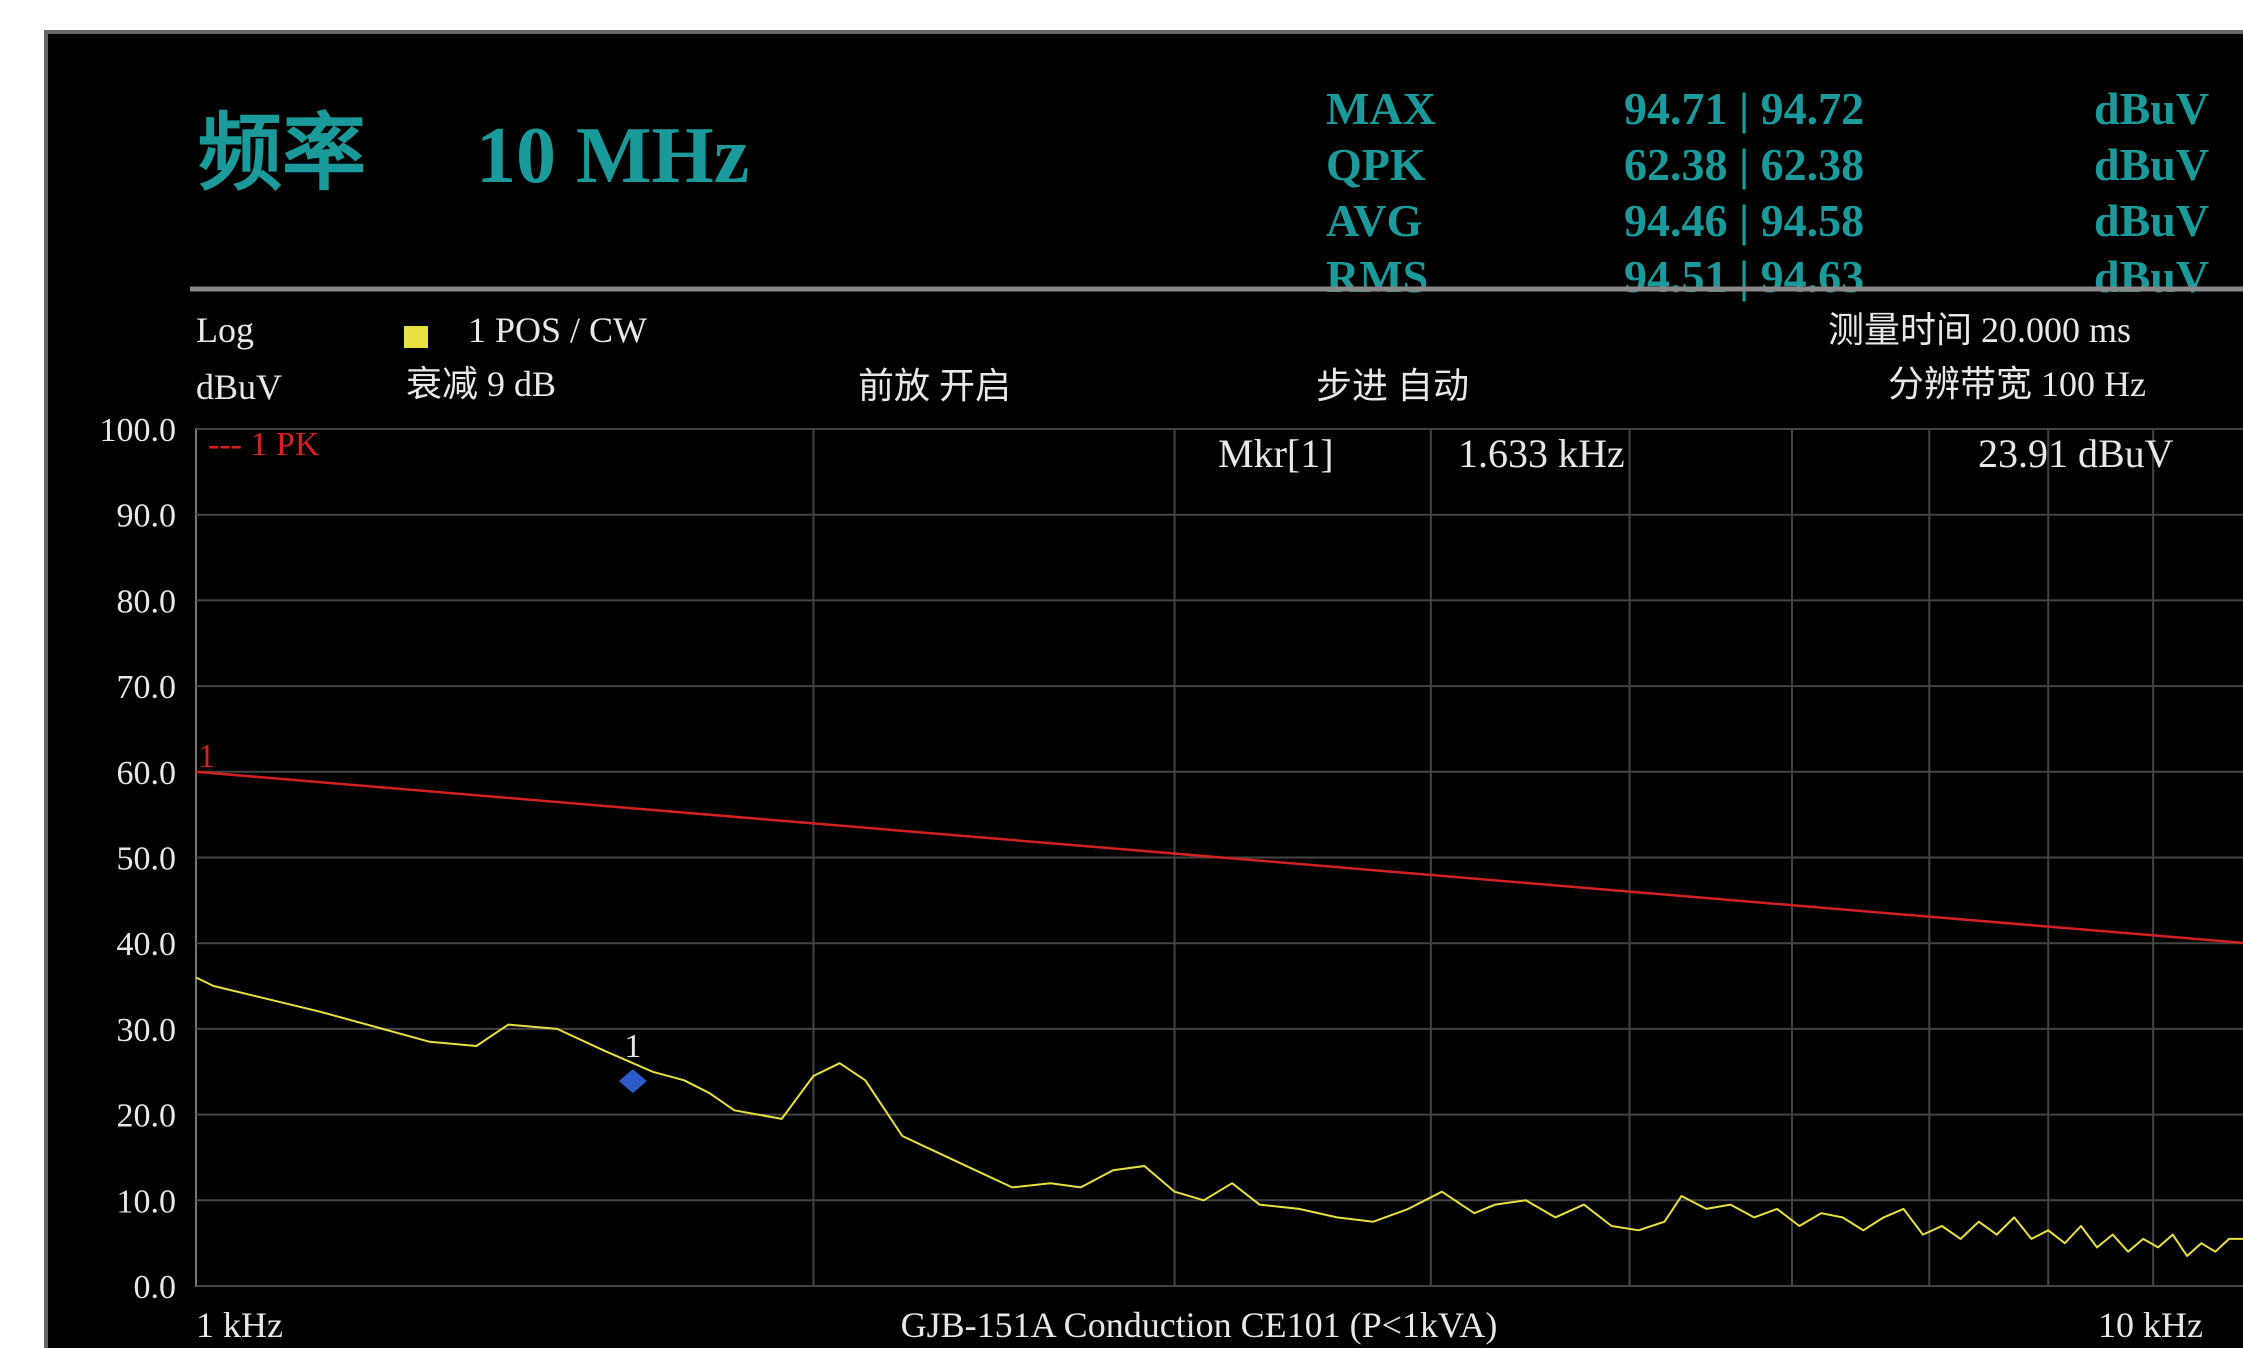 Image resolution: width=2243 pixels, height=1348 pixels. I want to click on marker-readout: Mkr[1] 1.633 kHz 23.91 dBuV, so click(1696, 453).